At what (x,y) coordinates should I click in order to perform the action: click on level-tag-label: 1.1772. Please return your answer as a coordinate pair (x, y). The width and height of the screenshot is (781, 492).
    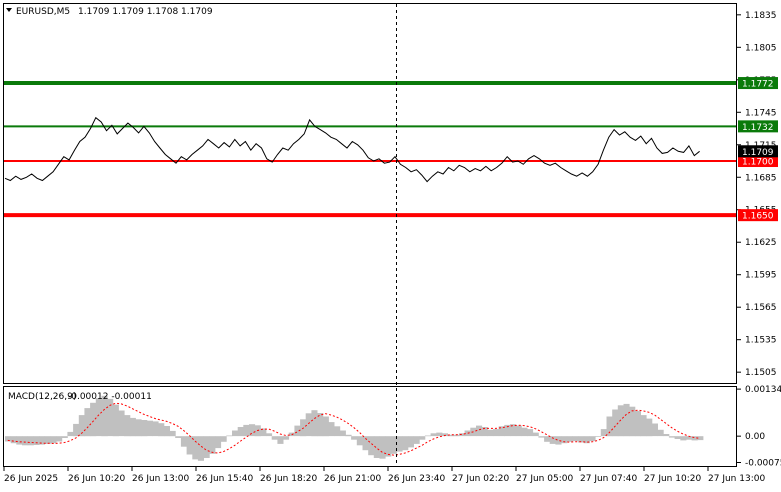
    Looking at the image, I should click on (758, 85).